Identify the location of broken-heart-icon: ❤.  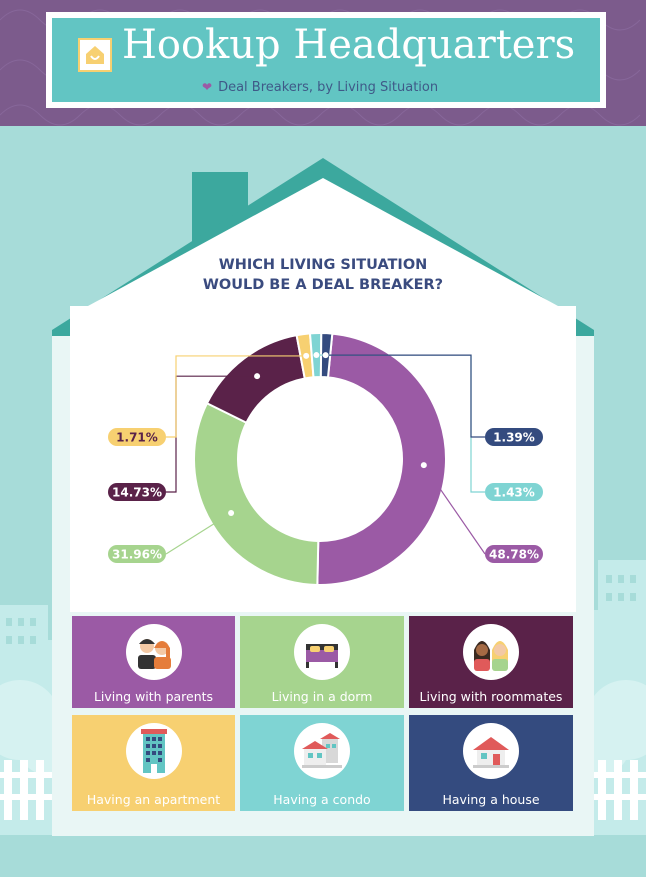
(207, 87).